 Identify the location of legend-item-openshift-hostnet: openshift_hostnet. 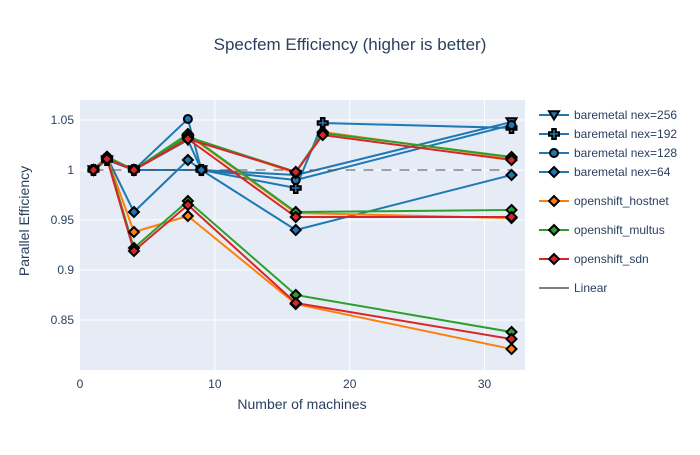
(604, 201).